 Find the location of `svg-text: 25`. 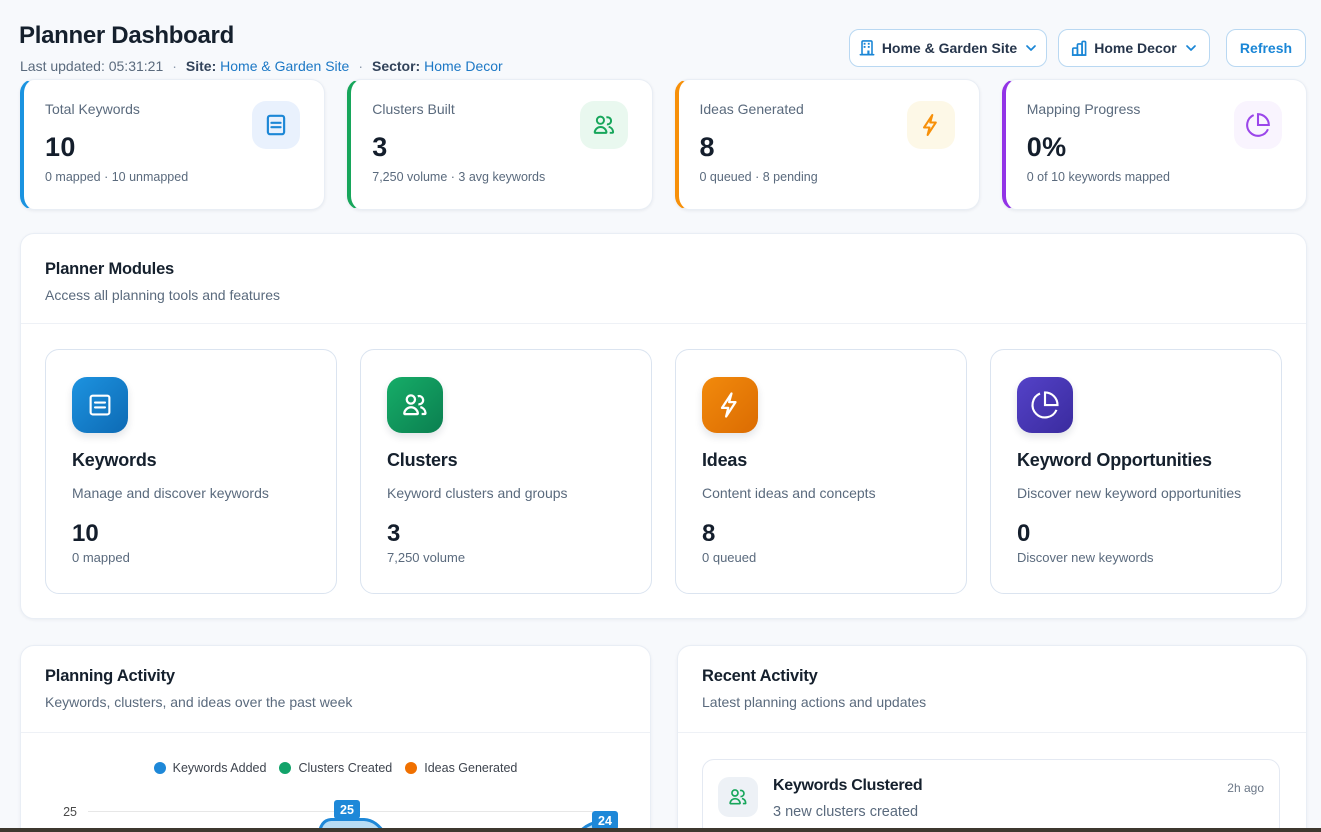

svg-text: 25 is located at coordinates (347, 810).